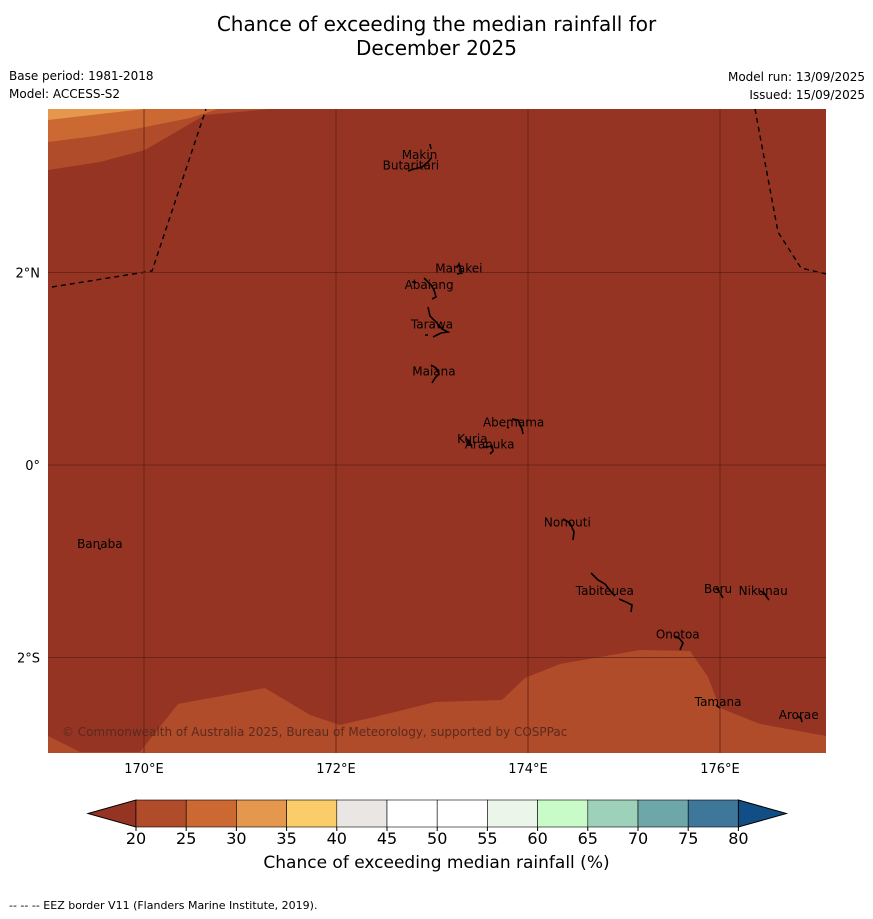  I want to click on place-label: Beru, so click(718, 589).